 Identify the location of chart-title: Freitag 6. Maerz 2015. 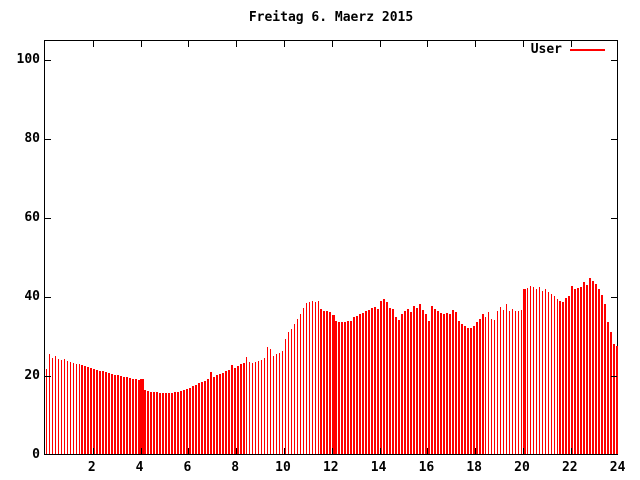
(331, 17).